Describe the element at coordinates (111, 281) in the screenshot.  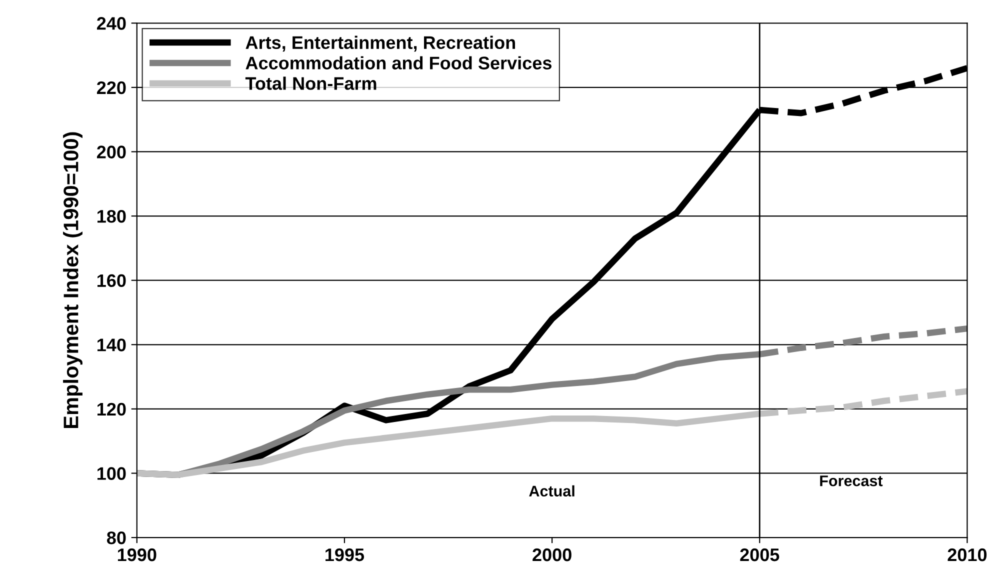
I see `y-tick-label: 160` at that location.